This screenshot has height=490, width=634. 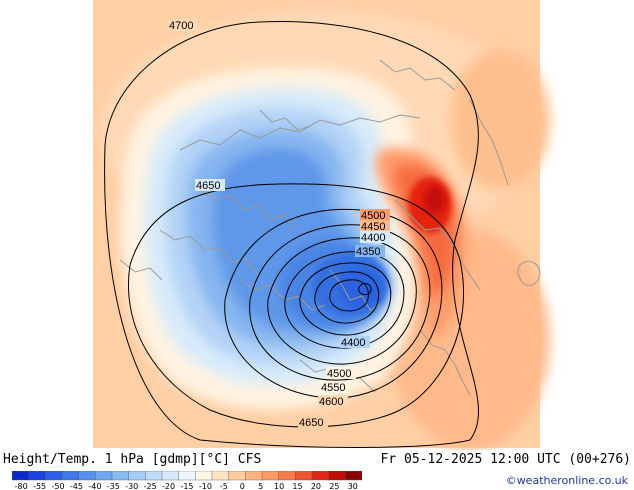 What do you see at coordinates (181, 26) in the screenshot?
I see `contour-label: 4700` at bounding box center [181, 26].